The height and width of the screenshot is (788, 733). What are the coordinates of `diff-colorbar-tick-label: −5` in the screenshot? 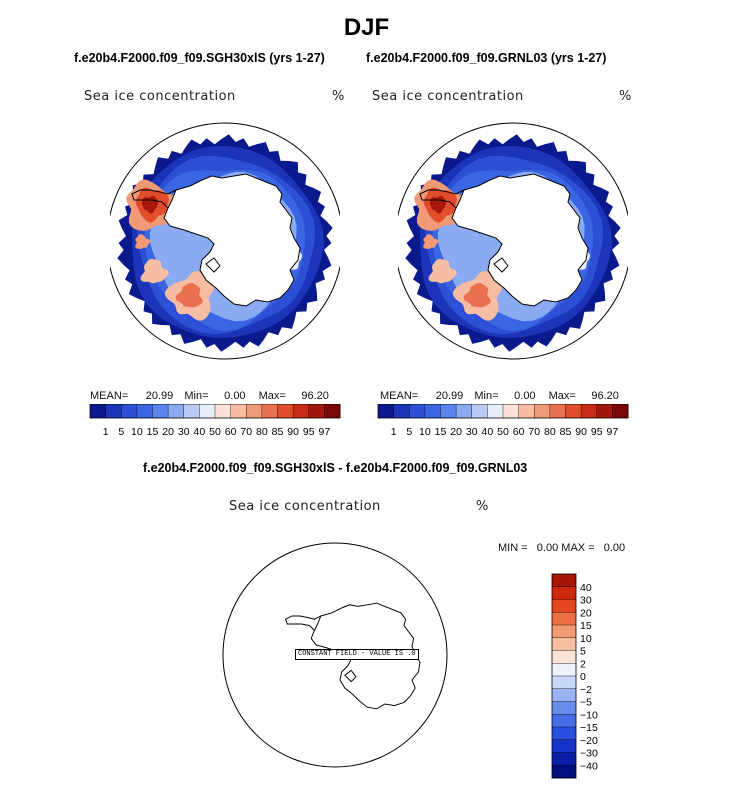 It's located at (586, 703).